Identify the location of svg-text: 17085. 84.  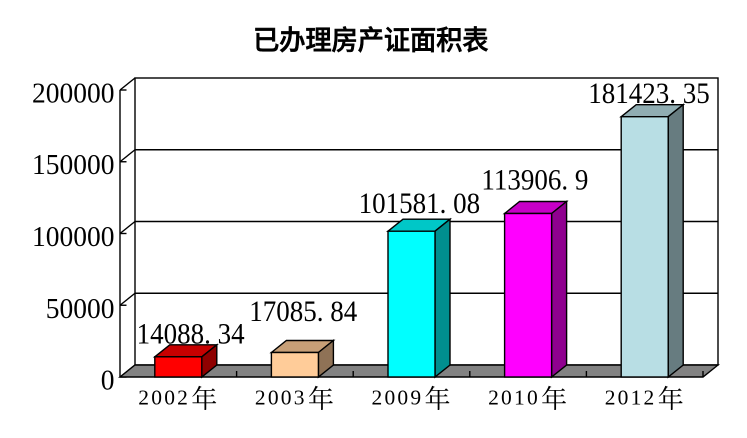
(303, 312).